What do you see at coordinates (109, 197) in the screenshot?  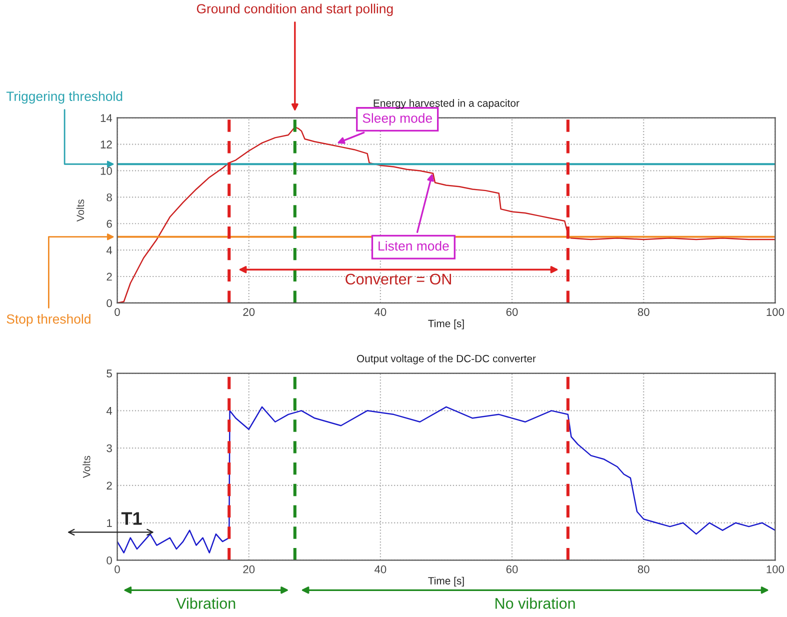 I see `y-tick-label: 8` at bounding box center [109, 197].